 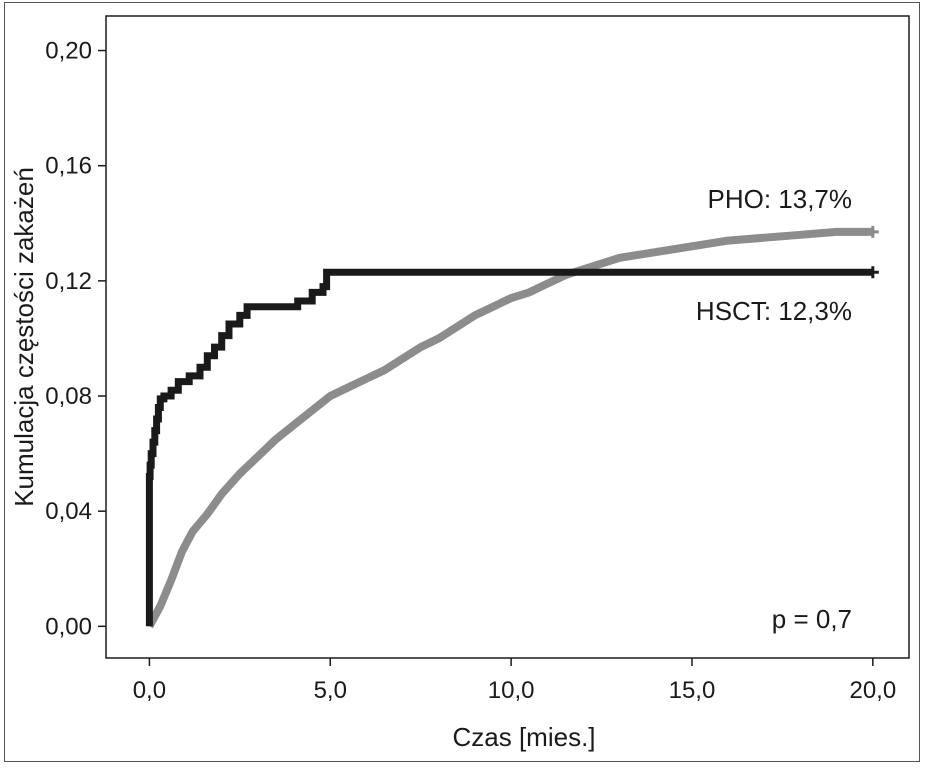 I want to click on censor-mark-hsct, so click(x=872, y=272).